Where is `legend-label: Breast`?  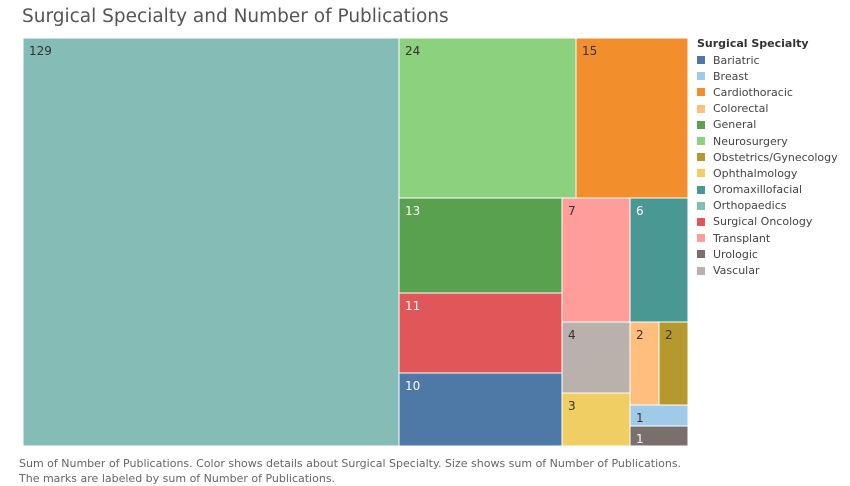
legend-label: Breast is located at coordinates (731, 76).